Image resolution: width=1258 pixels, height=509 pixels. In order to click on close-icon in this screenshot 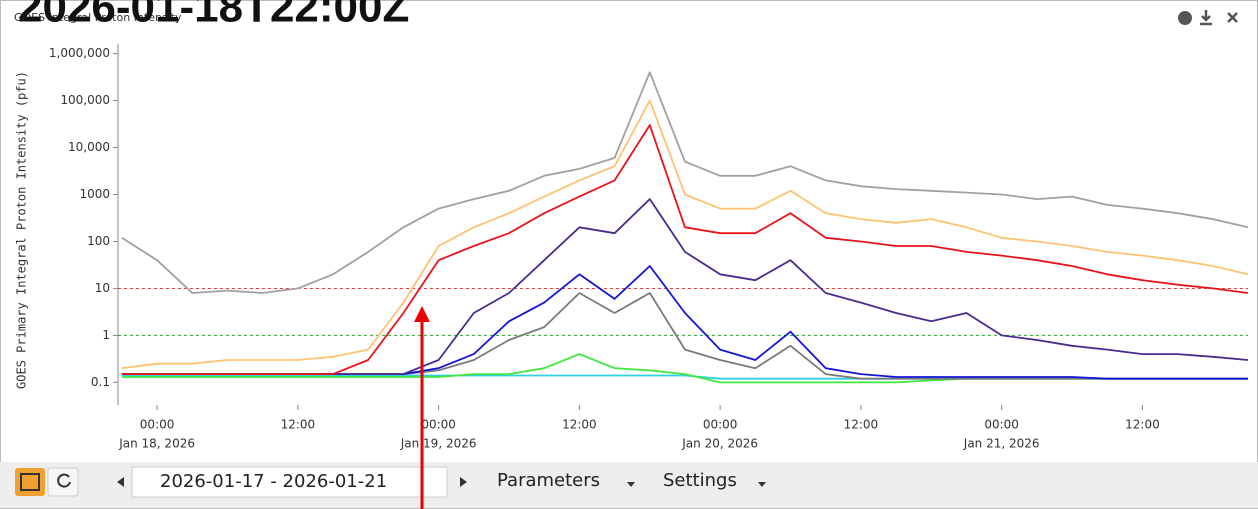, I will do `click(1232, 17)`.